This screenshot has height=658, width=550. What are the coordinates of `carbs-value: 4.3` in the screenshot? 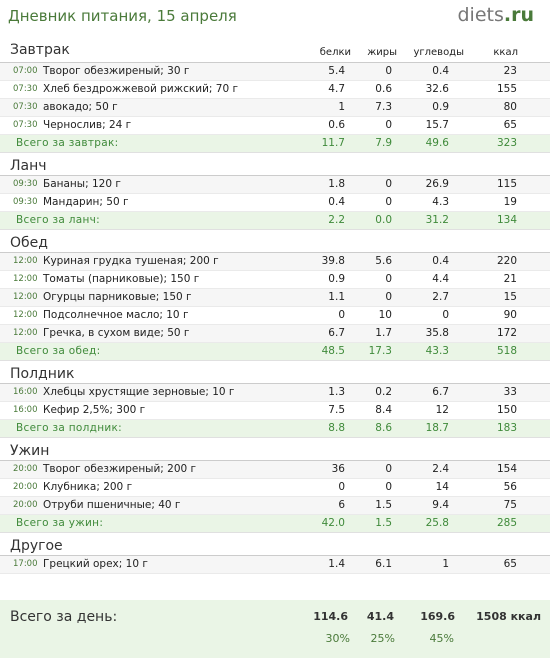 It's located at (440, 202).